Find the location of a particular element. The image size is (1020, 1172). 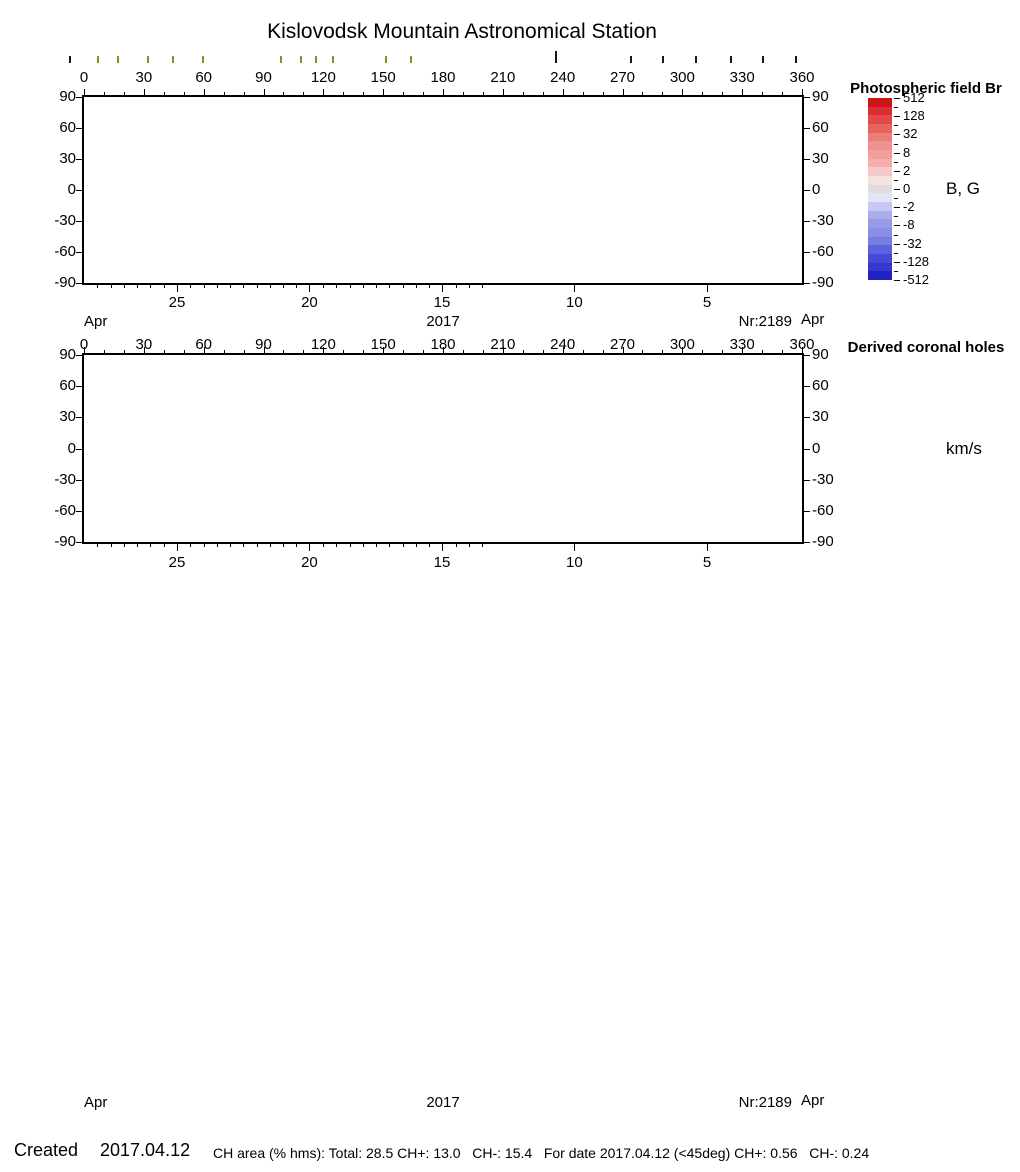

latitude-tick-label-right: 30 is located at coordinates (820, 158).